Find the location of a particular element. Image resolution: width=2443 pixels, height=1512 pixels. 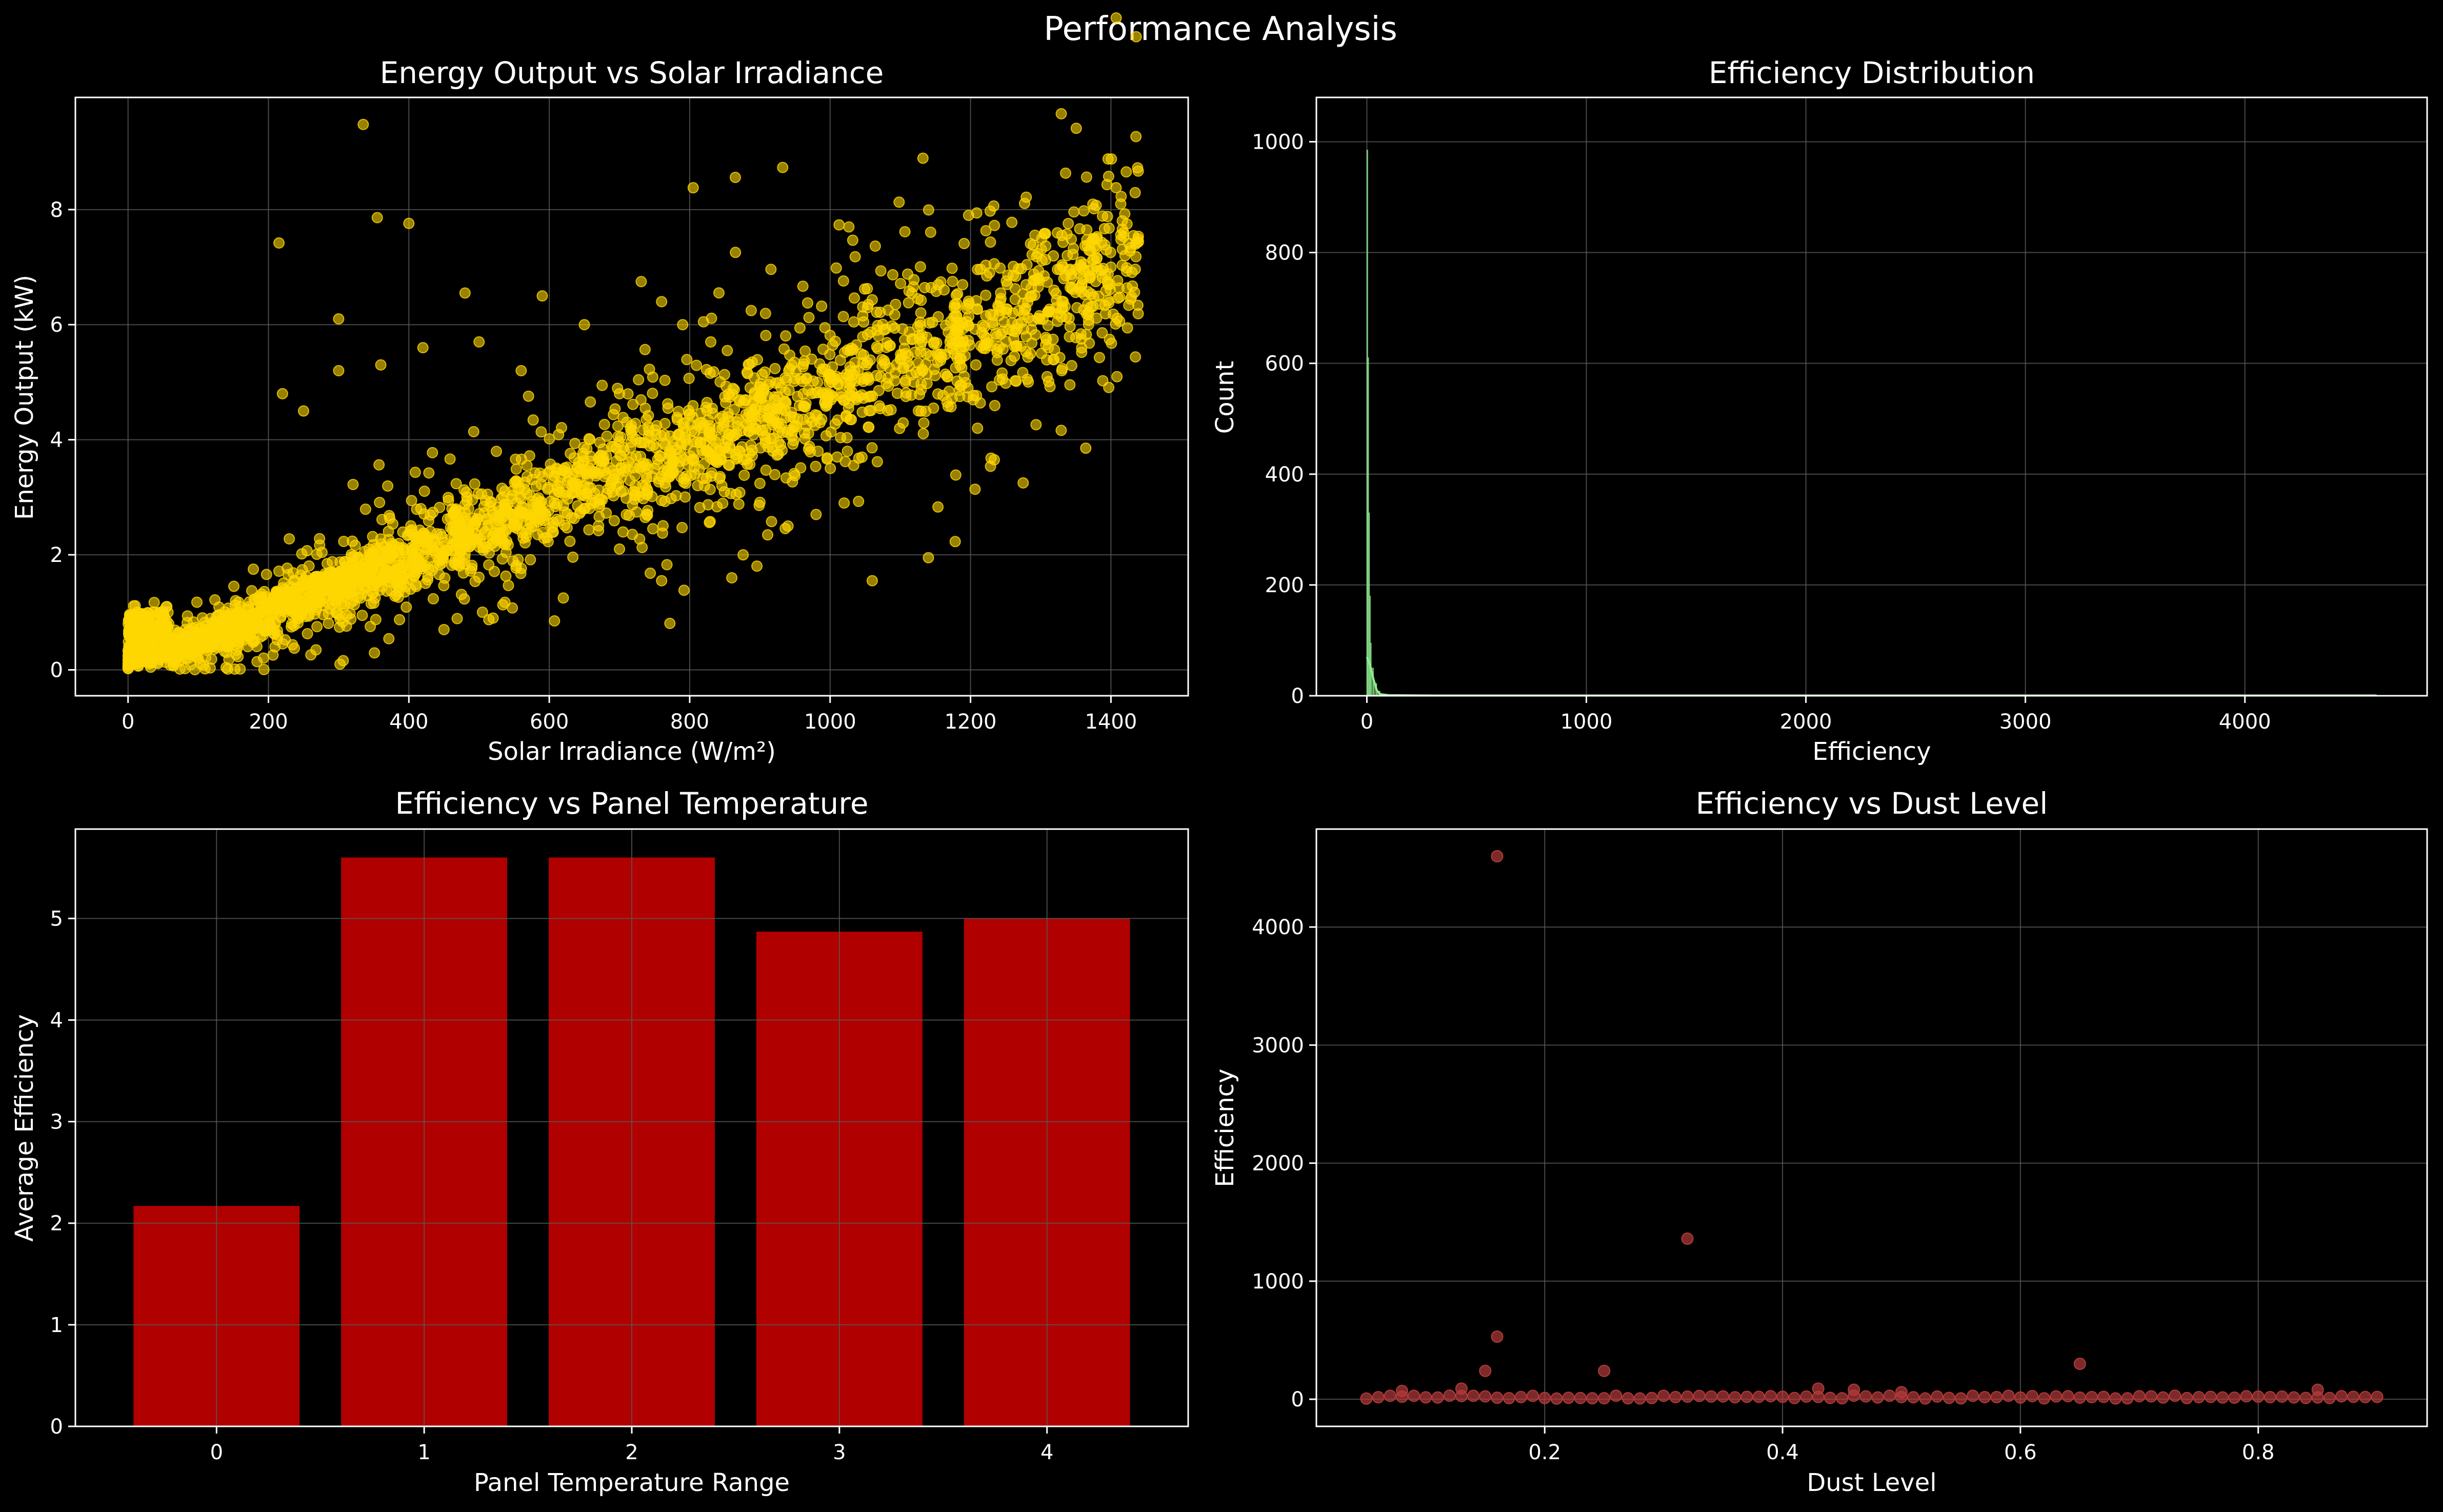

x-ticks: 0 1000 2000 3000 4000 is located at coordinates (1816, 715).